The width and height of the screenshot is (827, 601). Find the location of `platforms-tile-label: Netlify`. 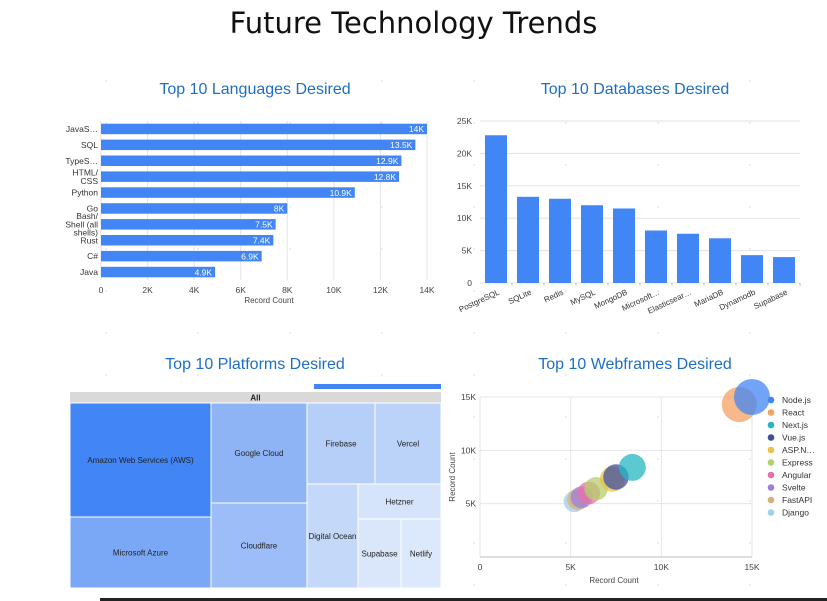

platforms-tile-label: Netlify is located at coordinates (421, 554).